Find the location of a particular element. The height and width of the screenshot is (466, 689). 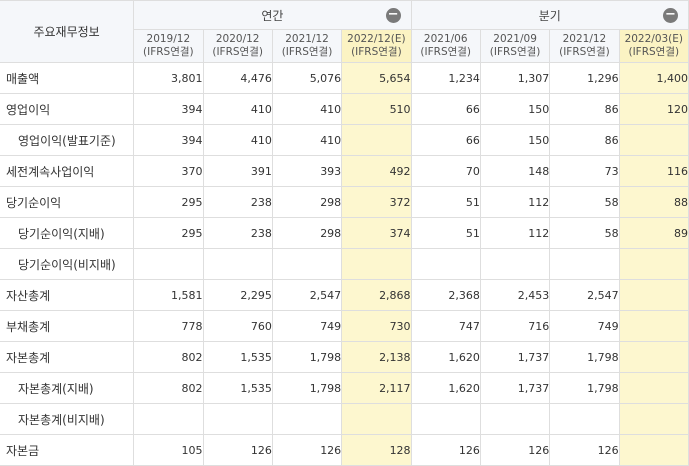

table-cell: 1,737 is located at coordinates (515, 388).